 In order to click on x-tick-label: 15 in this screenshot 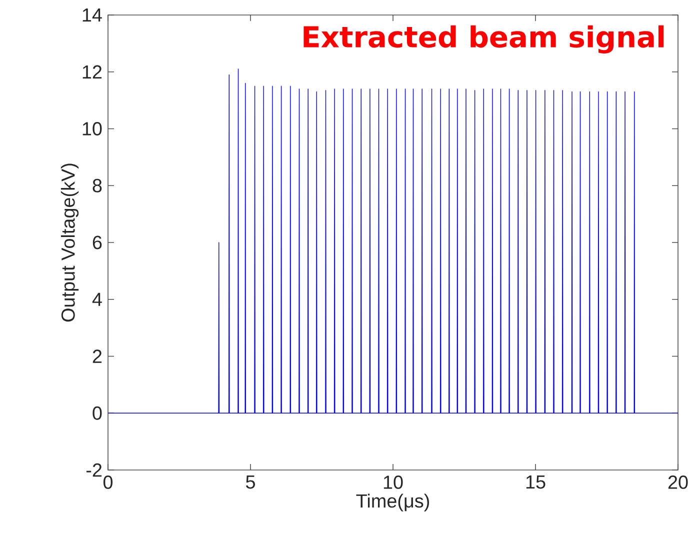, I will do `click(536, 482)`.